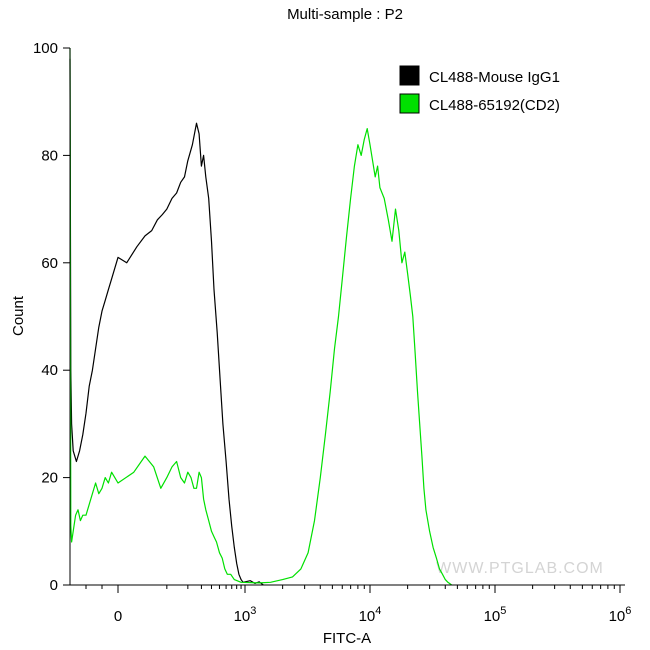 Image resolution: width=650 pixels, height=650 pixels. What do you see at coordinates (409, 103) in the screenshot?
I see `legend-swatch-cd2` at bounding box center [409, 103].